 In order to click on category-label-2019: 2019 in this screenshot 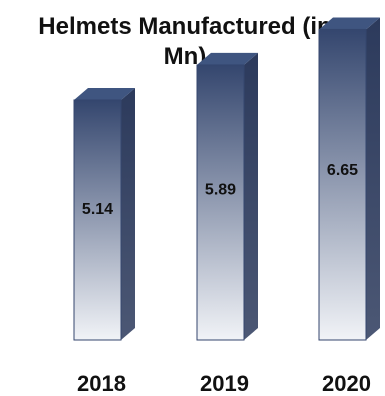, I will do `click(224, 383)`.